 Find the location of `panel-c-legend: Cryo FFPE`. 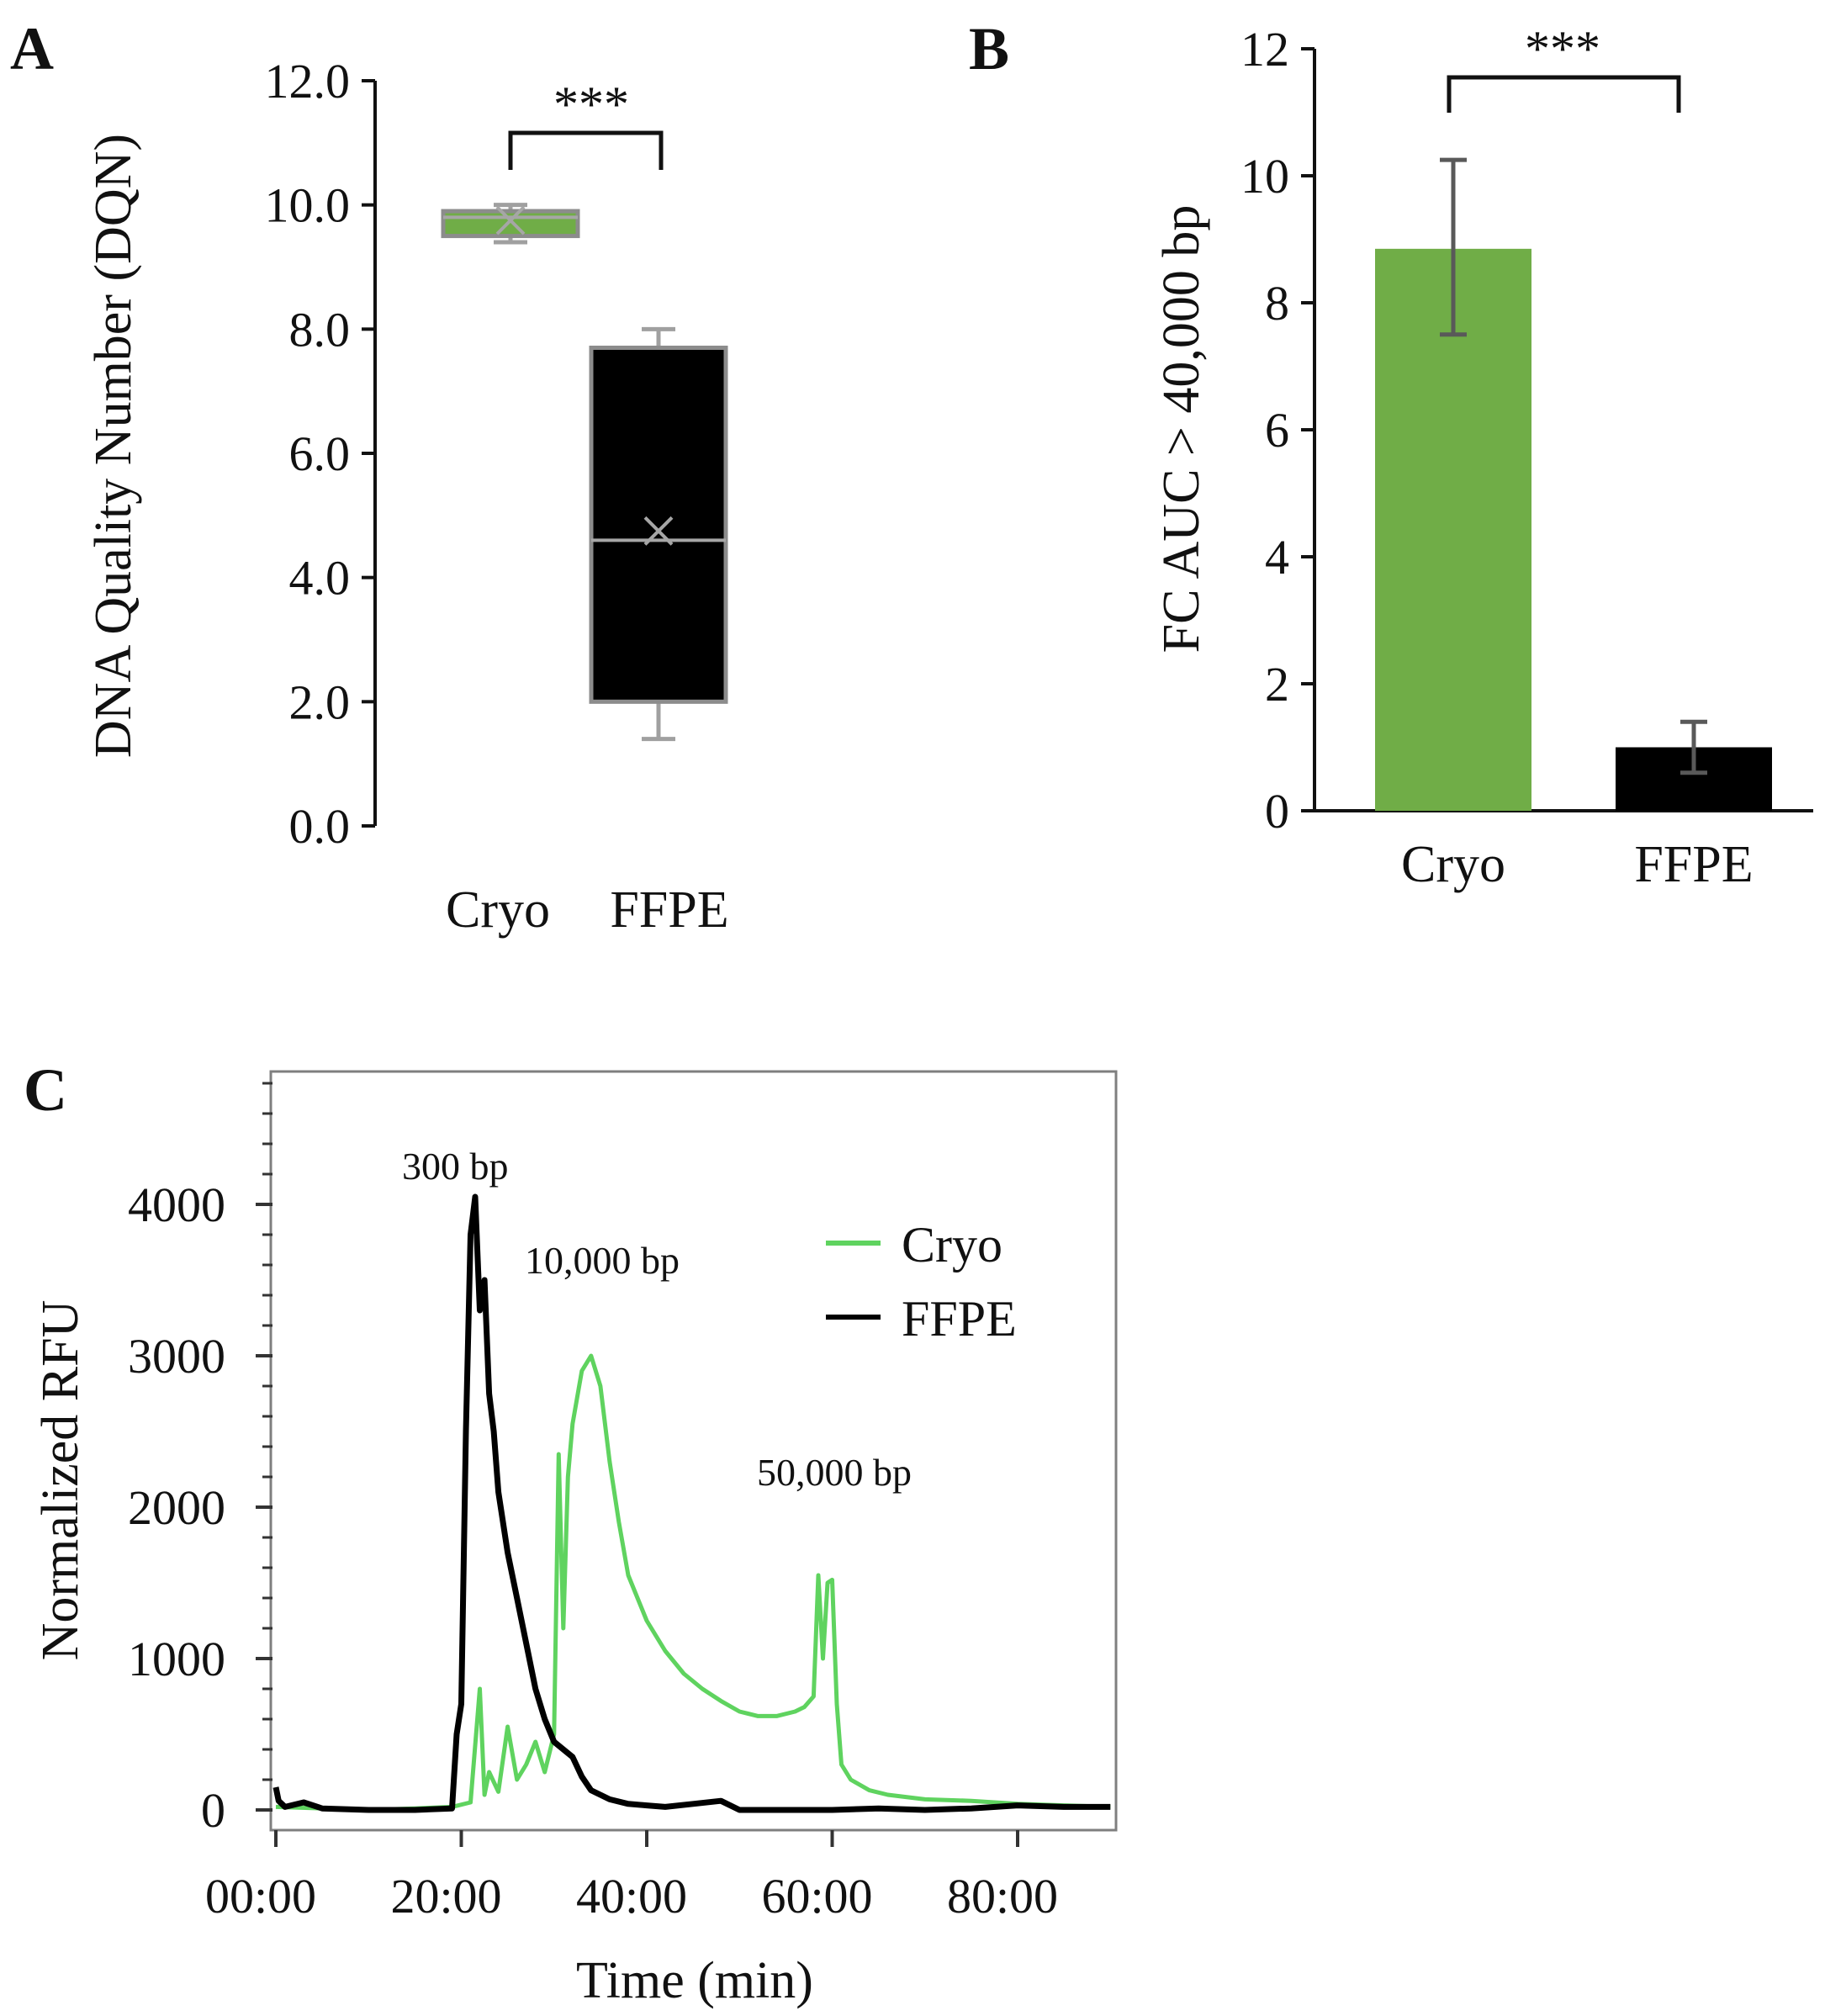

panel-c-legend: Cryo FFPE is located at coordinates (921, 1282).